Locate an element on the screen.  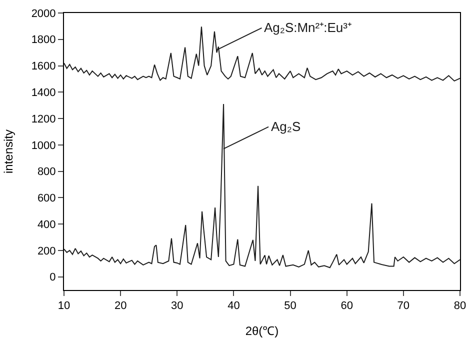
annotation: Ag₂S:Mn²⁺:Eu³⁺ is located at coordinates (308, 27).